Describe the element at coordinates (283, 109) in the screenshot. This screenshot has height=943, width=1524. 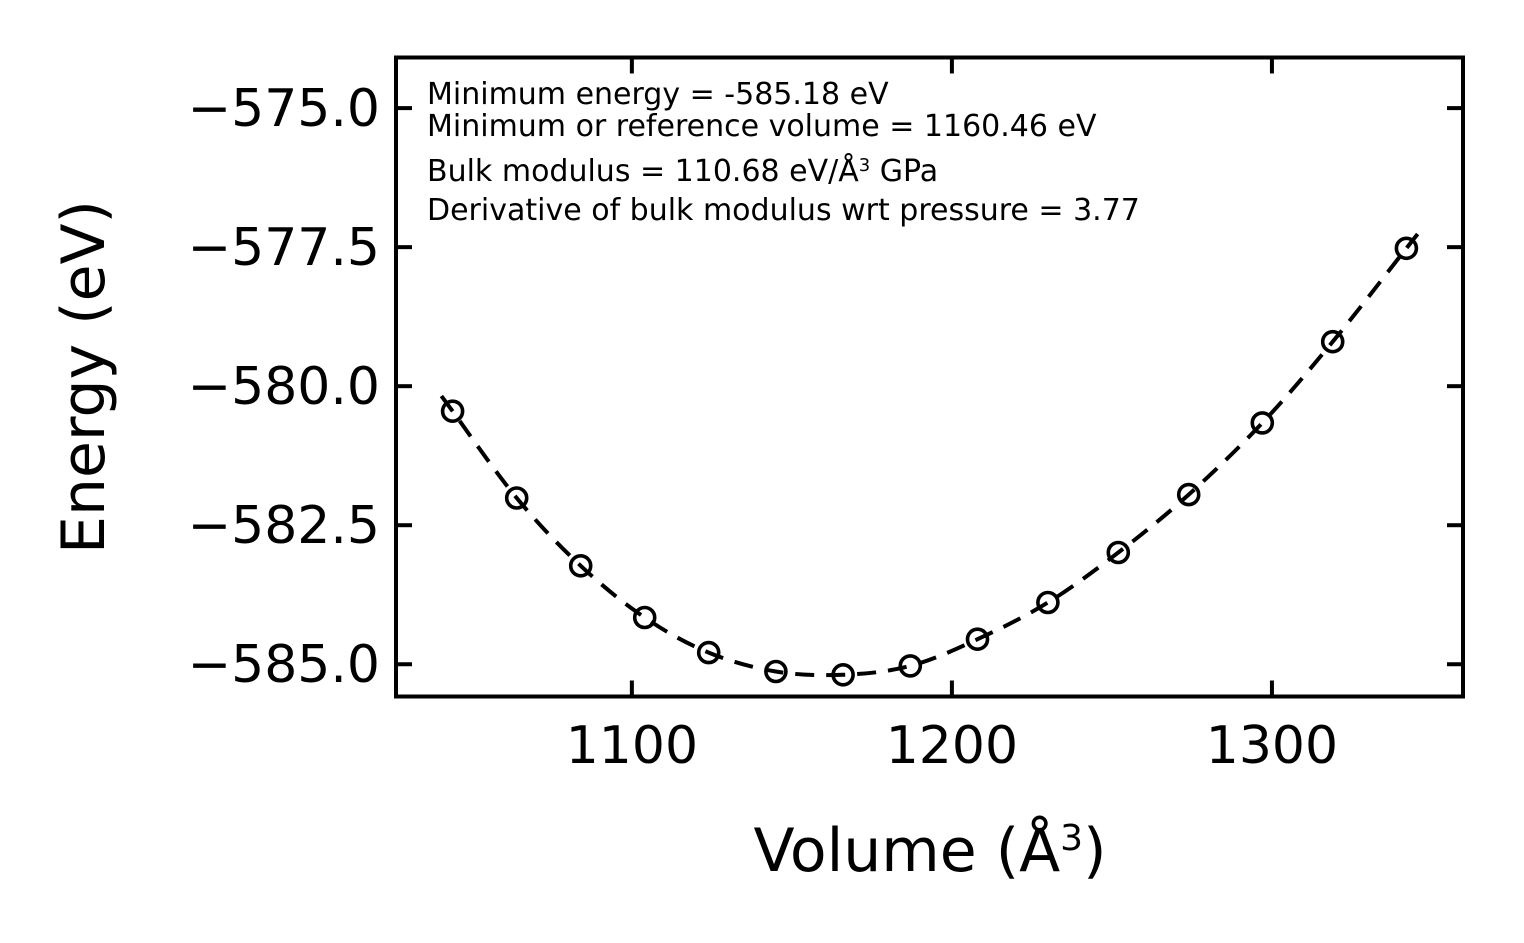
I see `y-tick-label: −575.0` at that location.